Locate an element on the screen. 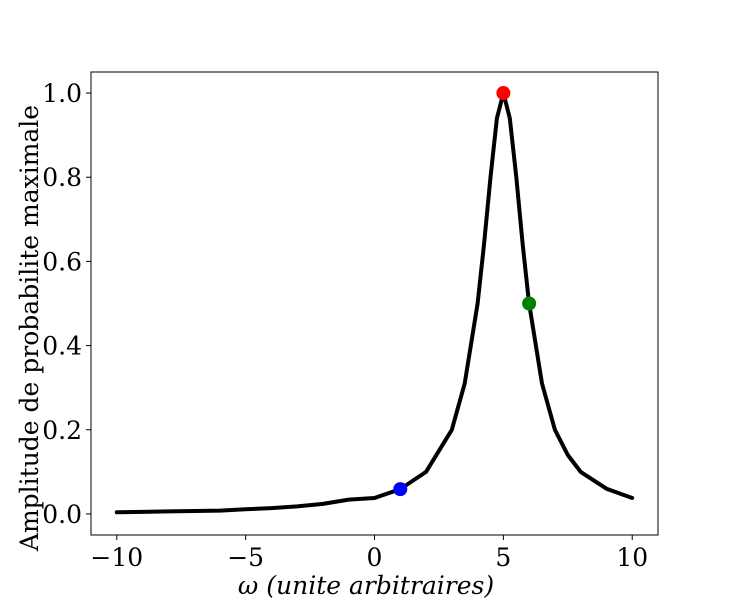 This screenshot has height=601, width=731. x-tick-label: −10 is located at coordinates (116, 557).